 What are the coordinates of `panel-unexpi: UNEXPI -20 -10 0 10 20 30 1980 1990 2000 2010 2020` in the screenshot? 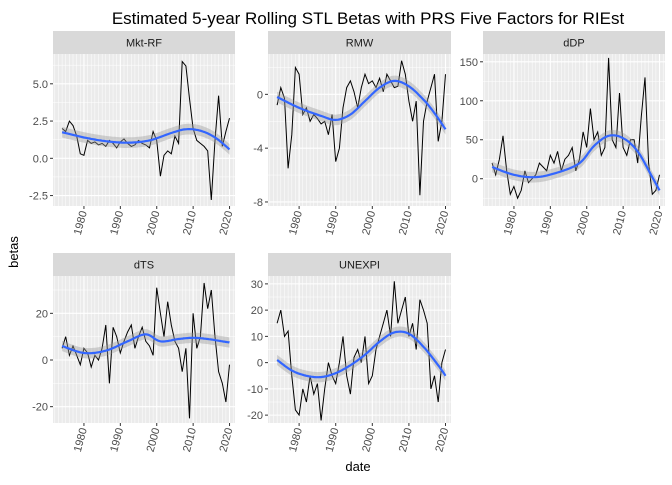 It's located at (349, 353).